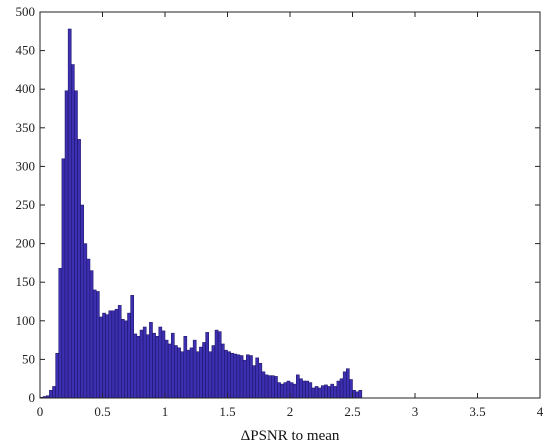 Image resolution: width=550 pixels, height=447 pixels. Describe the element at coordinates (32, 397) in the screenshot. I see `y-tick-label: 0` at that location.